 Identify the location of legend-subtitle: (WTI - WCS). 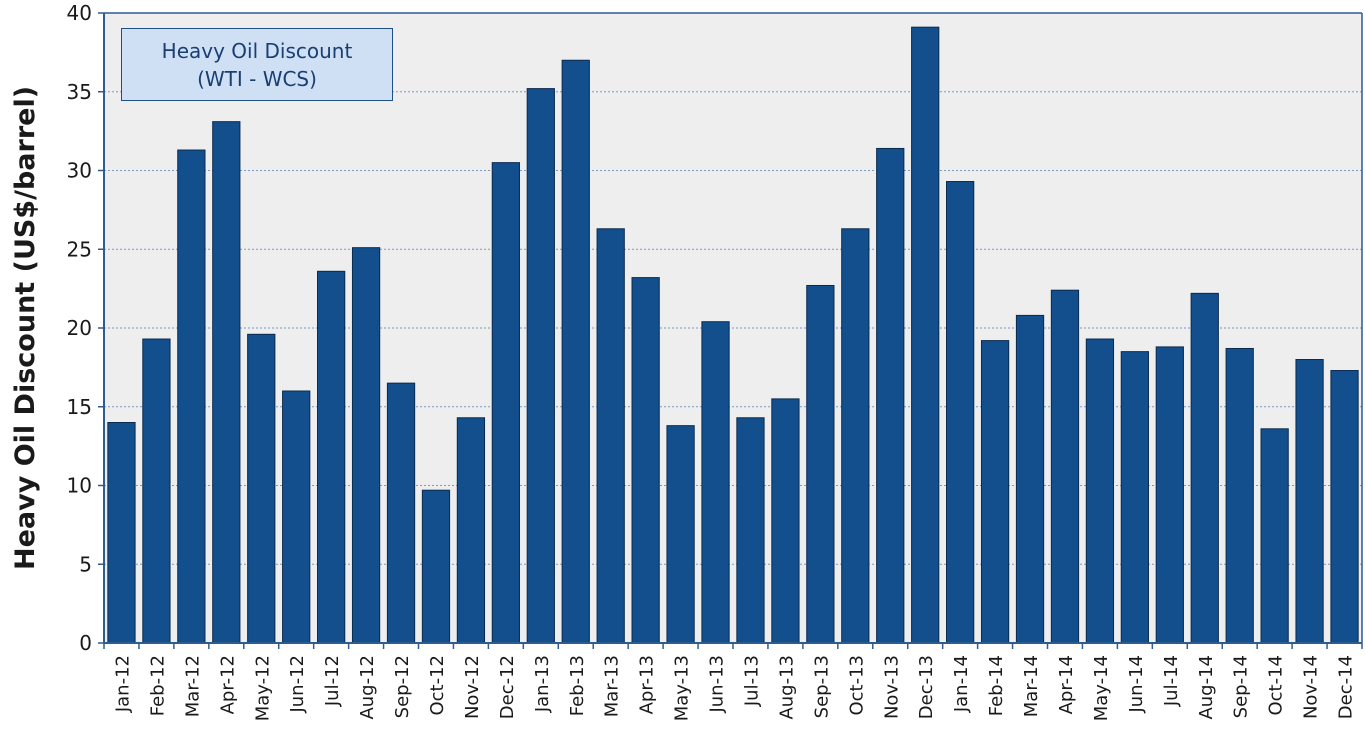
(257, 78).